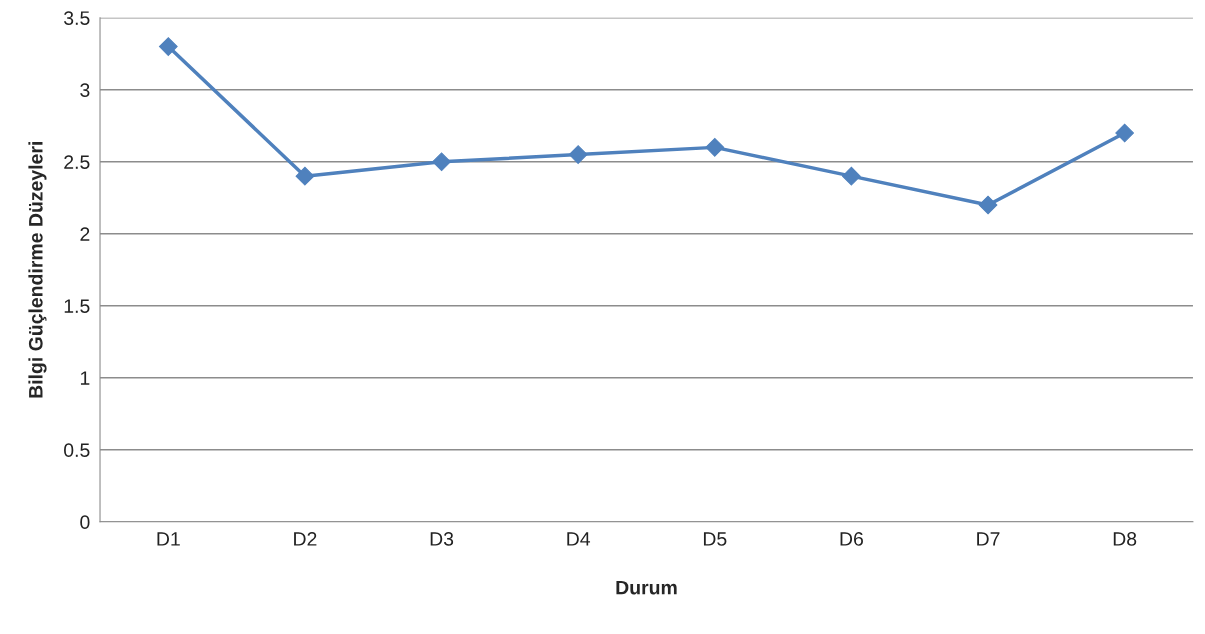  Describe the element at coordinates (77, 18) in the screenshot. I see `y-tick-label: 3.5` at that location.